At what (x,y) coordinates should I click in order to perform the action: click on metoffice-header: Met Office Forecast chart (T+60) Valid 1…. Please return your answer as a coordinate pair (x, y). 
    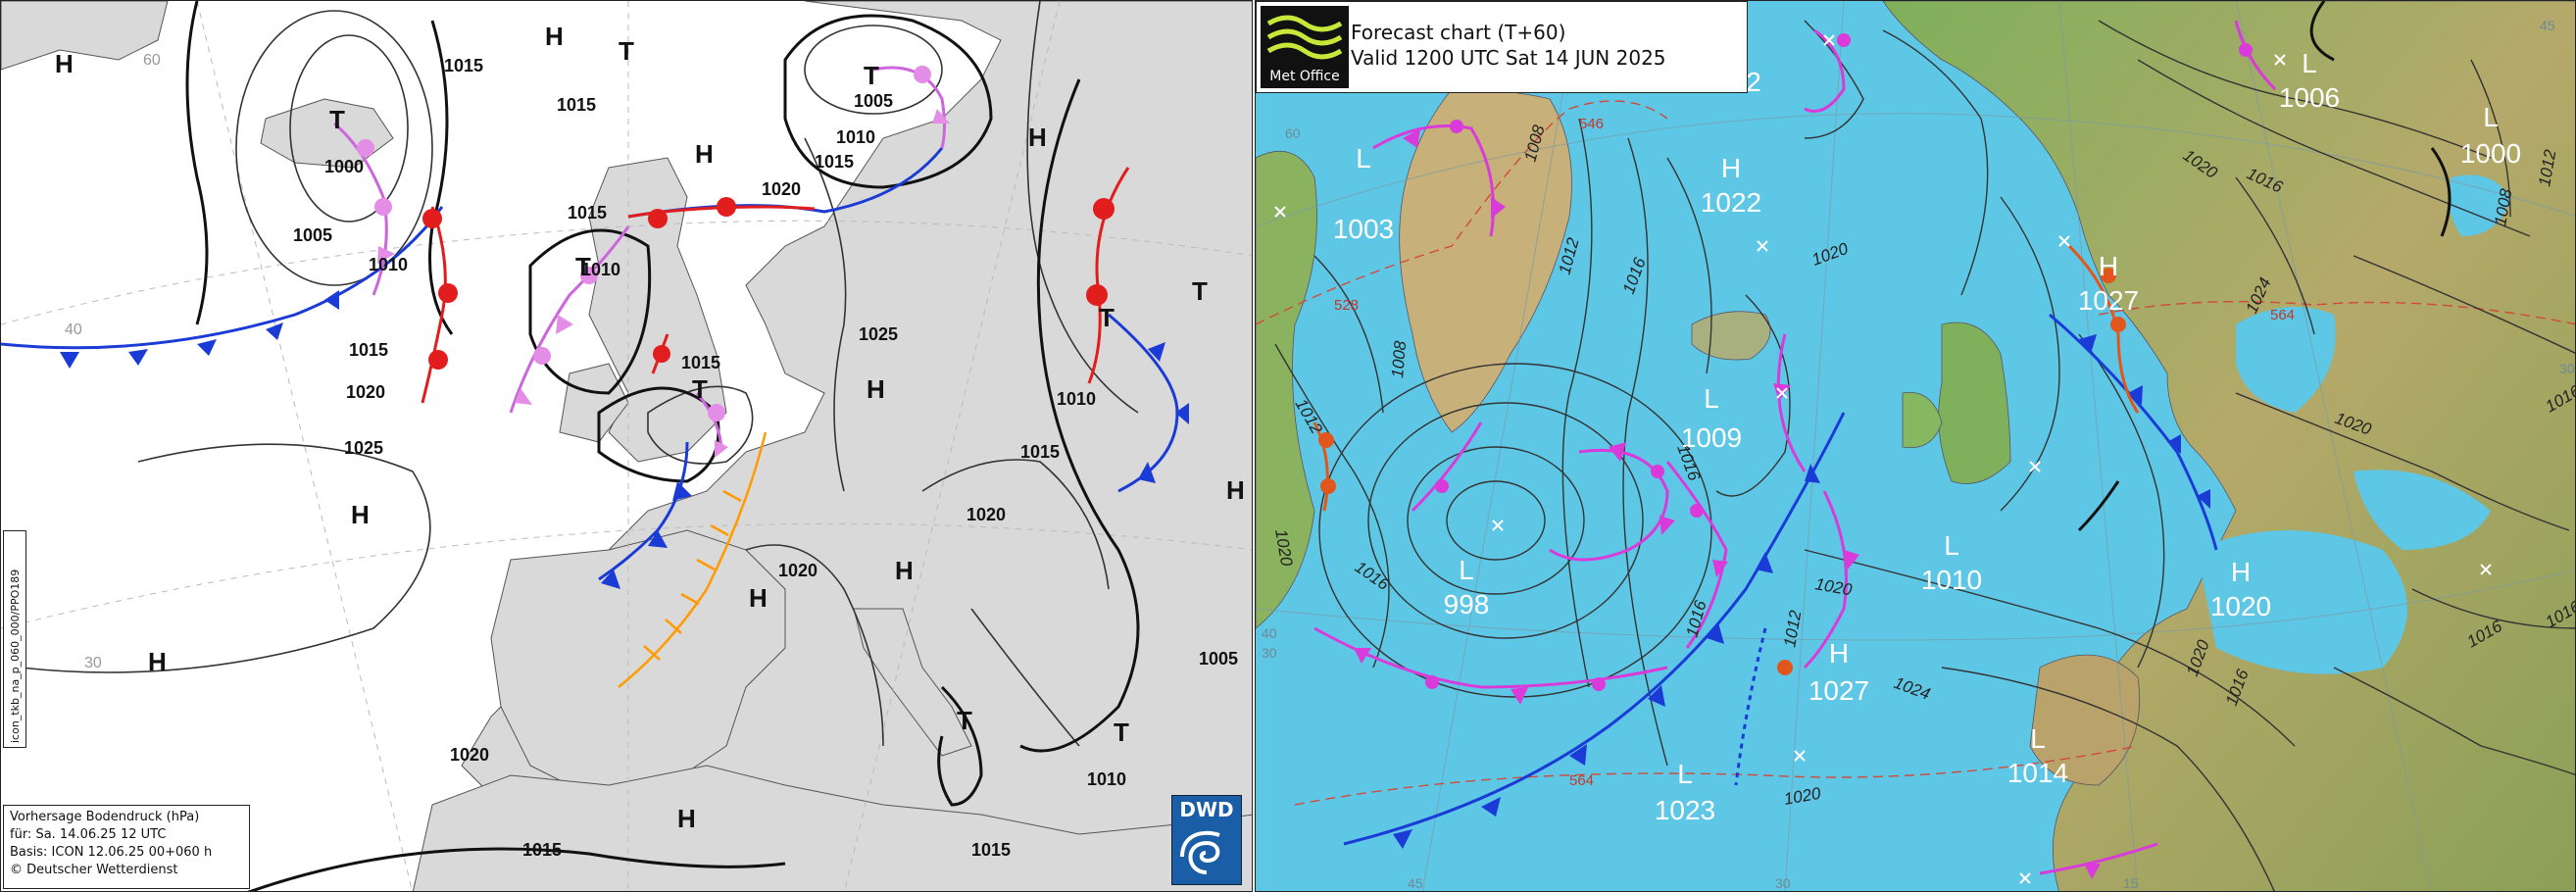
    Looking at the image, I should click on (1502, 47).